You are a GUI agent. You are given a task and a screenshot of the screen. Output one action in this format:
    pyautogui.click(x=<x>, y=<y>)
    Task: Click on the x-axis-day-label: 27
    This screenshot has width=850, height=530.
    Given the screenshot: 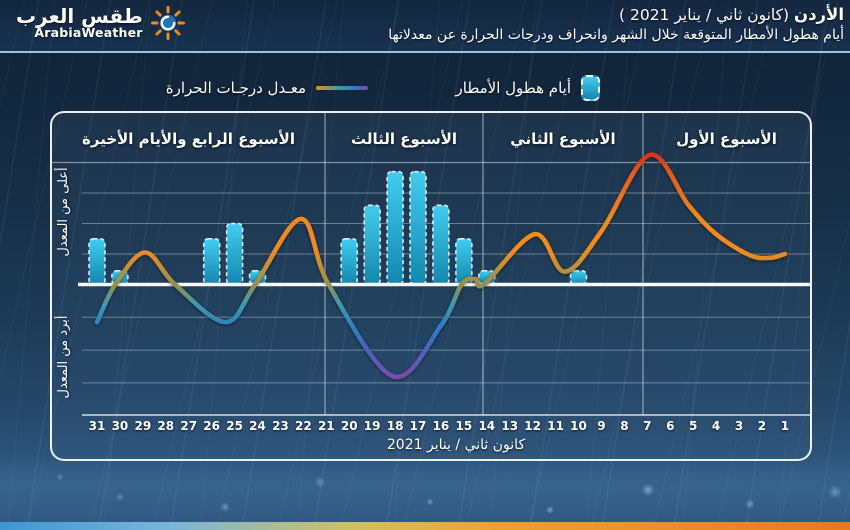 What is the action you would take?
    pyautogui.click(x=189, y=426)
    